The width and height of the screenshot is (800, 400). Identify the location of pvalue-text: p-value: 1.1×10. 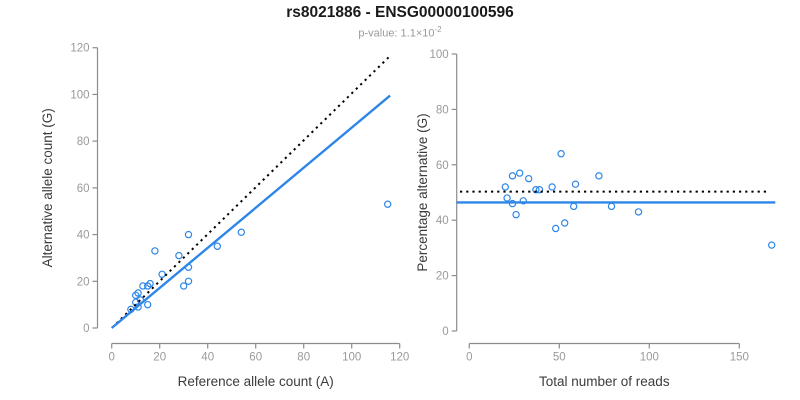
(396, 33).